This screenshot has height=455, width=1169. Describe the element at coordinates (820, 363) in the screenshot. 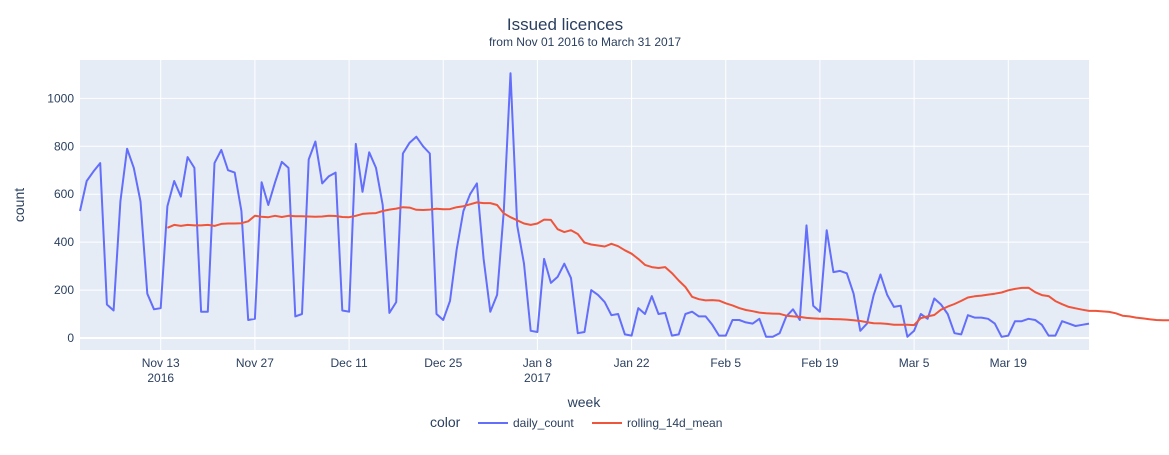

I see `x-tick-label: Feb 19` at that location.